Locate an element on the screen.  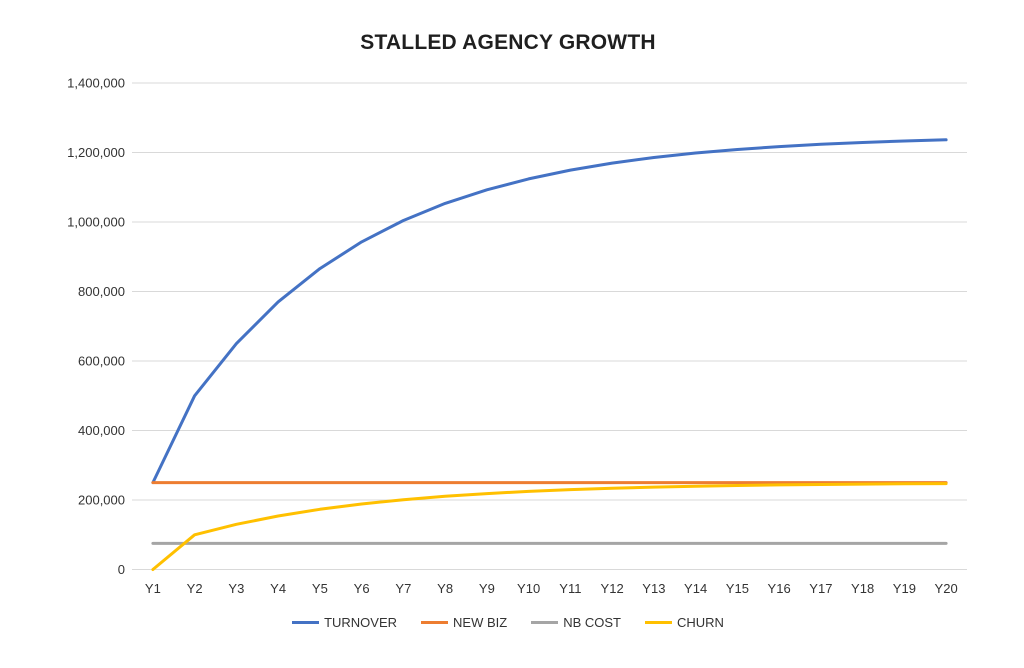
legend-label-churn: CHURN is located at coordinates (700, 622).